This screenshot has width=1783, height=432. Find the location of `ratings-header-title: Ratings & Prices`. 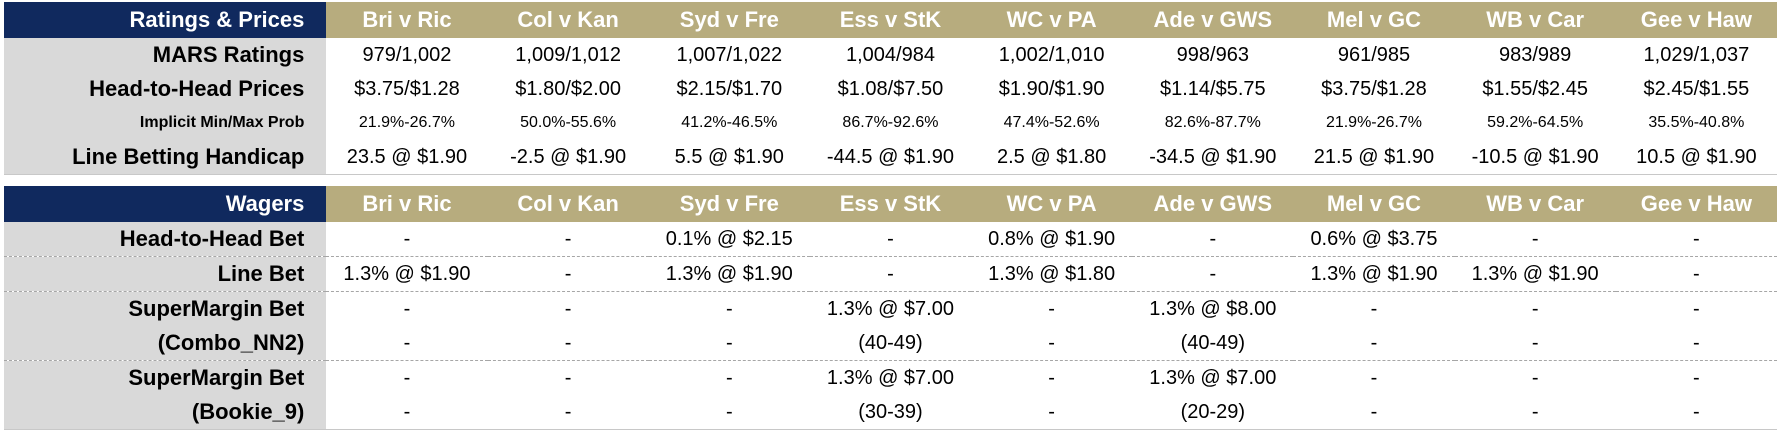

ratings-header-title: Ratings & Prices is located at coordinates (165, 20).